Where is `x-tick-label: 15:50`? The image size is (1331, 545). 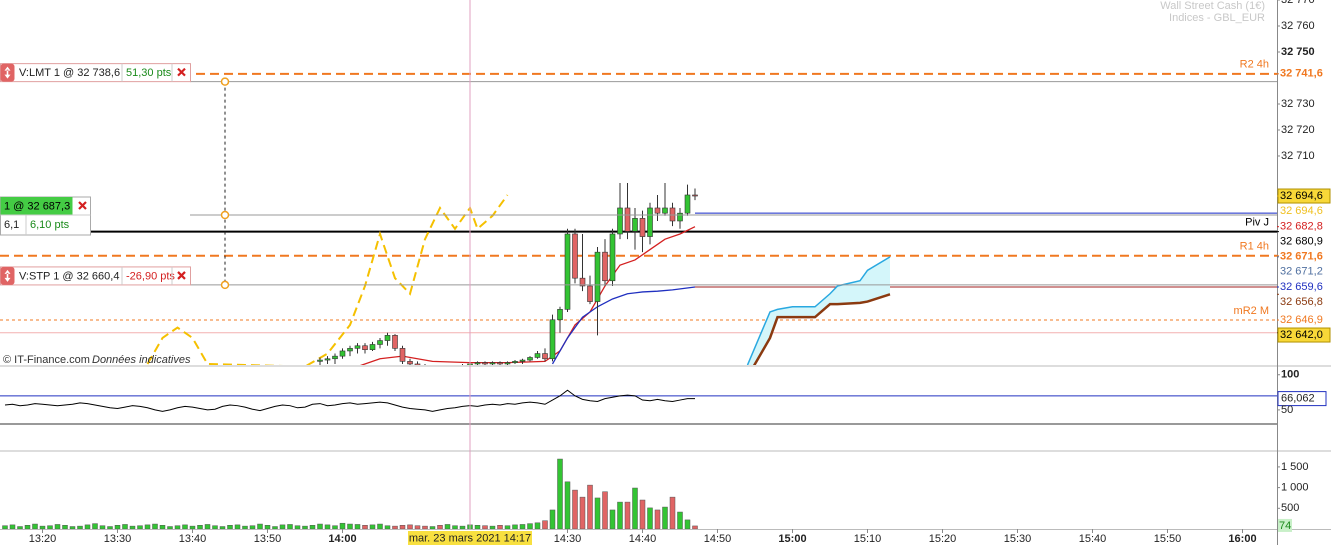
x-tick-label: 15:50 is located at coordinates (1168, 539).